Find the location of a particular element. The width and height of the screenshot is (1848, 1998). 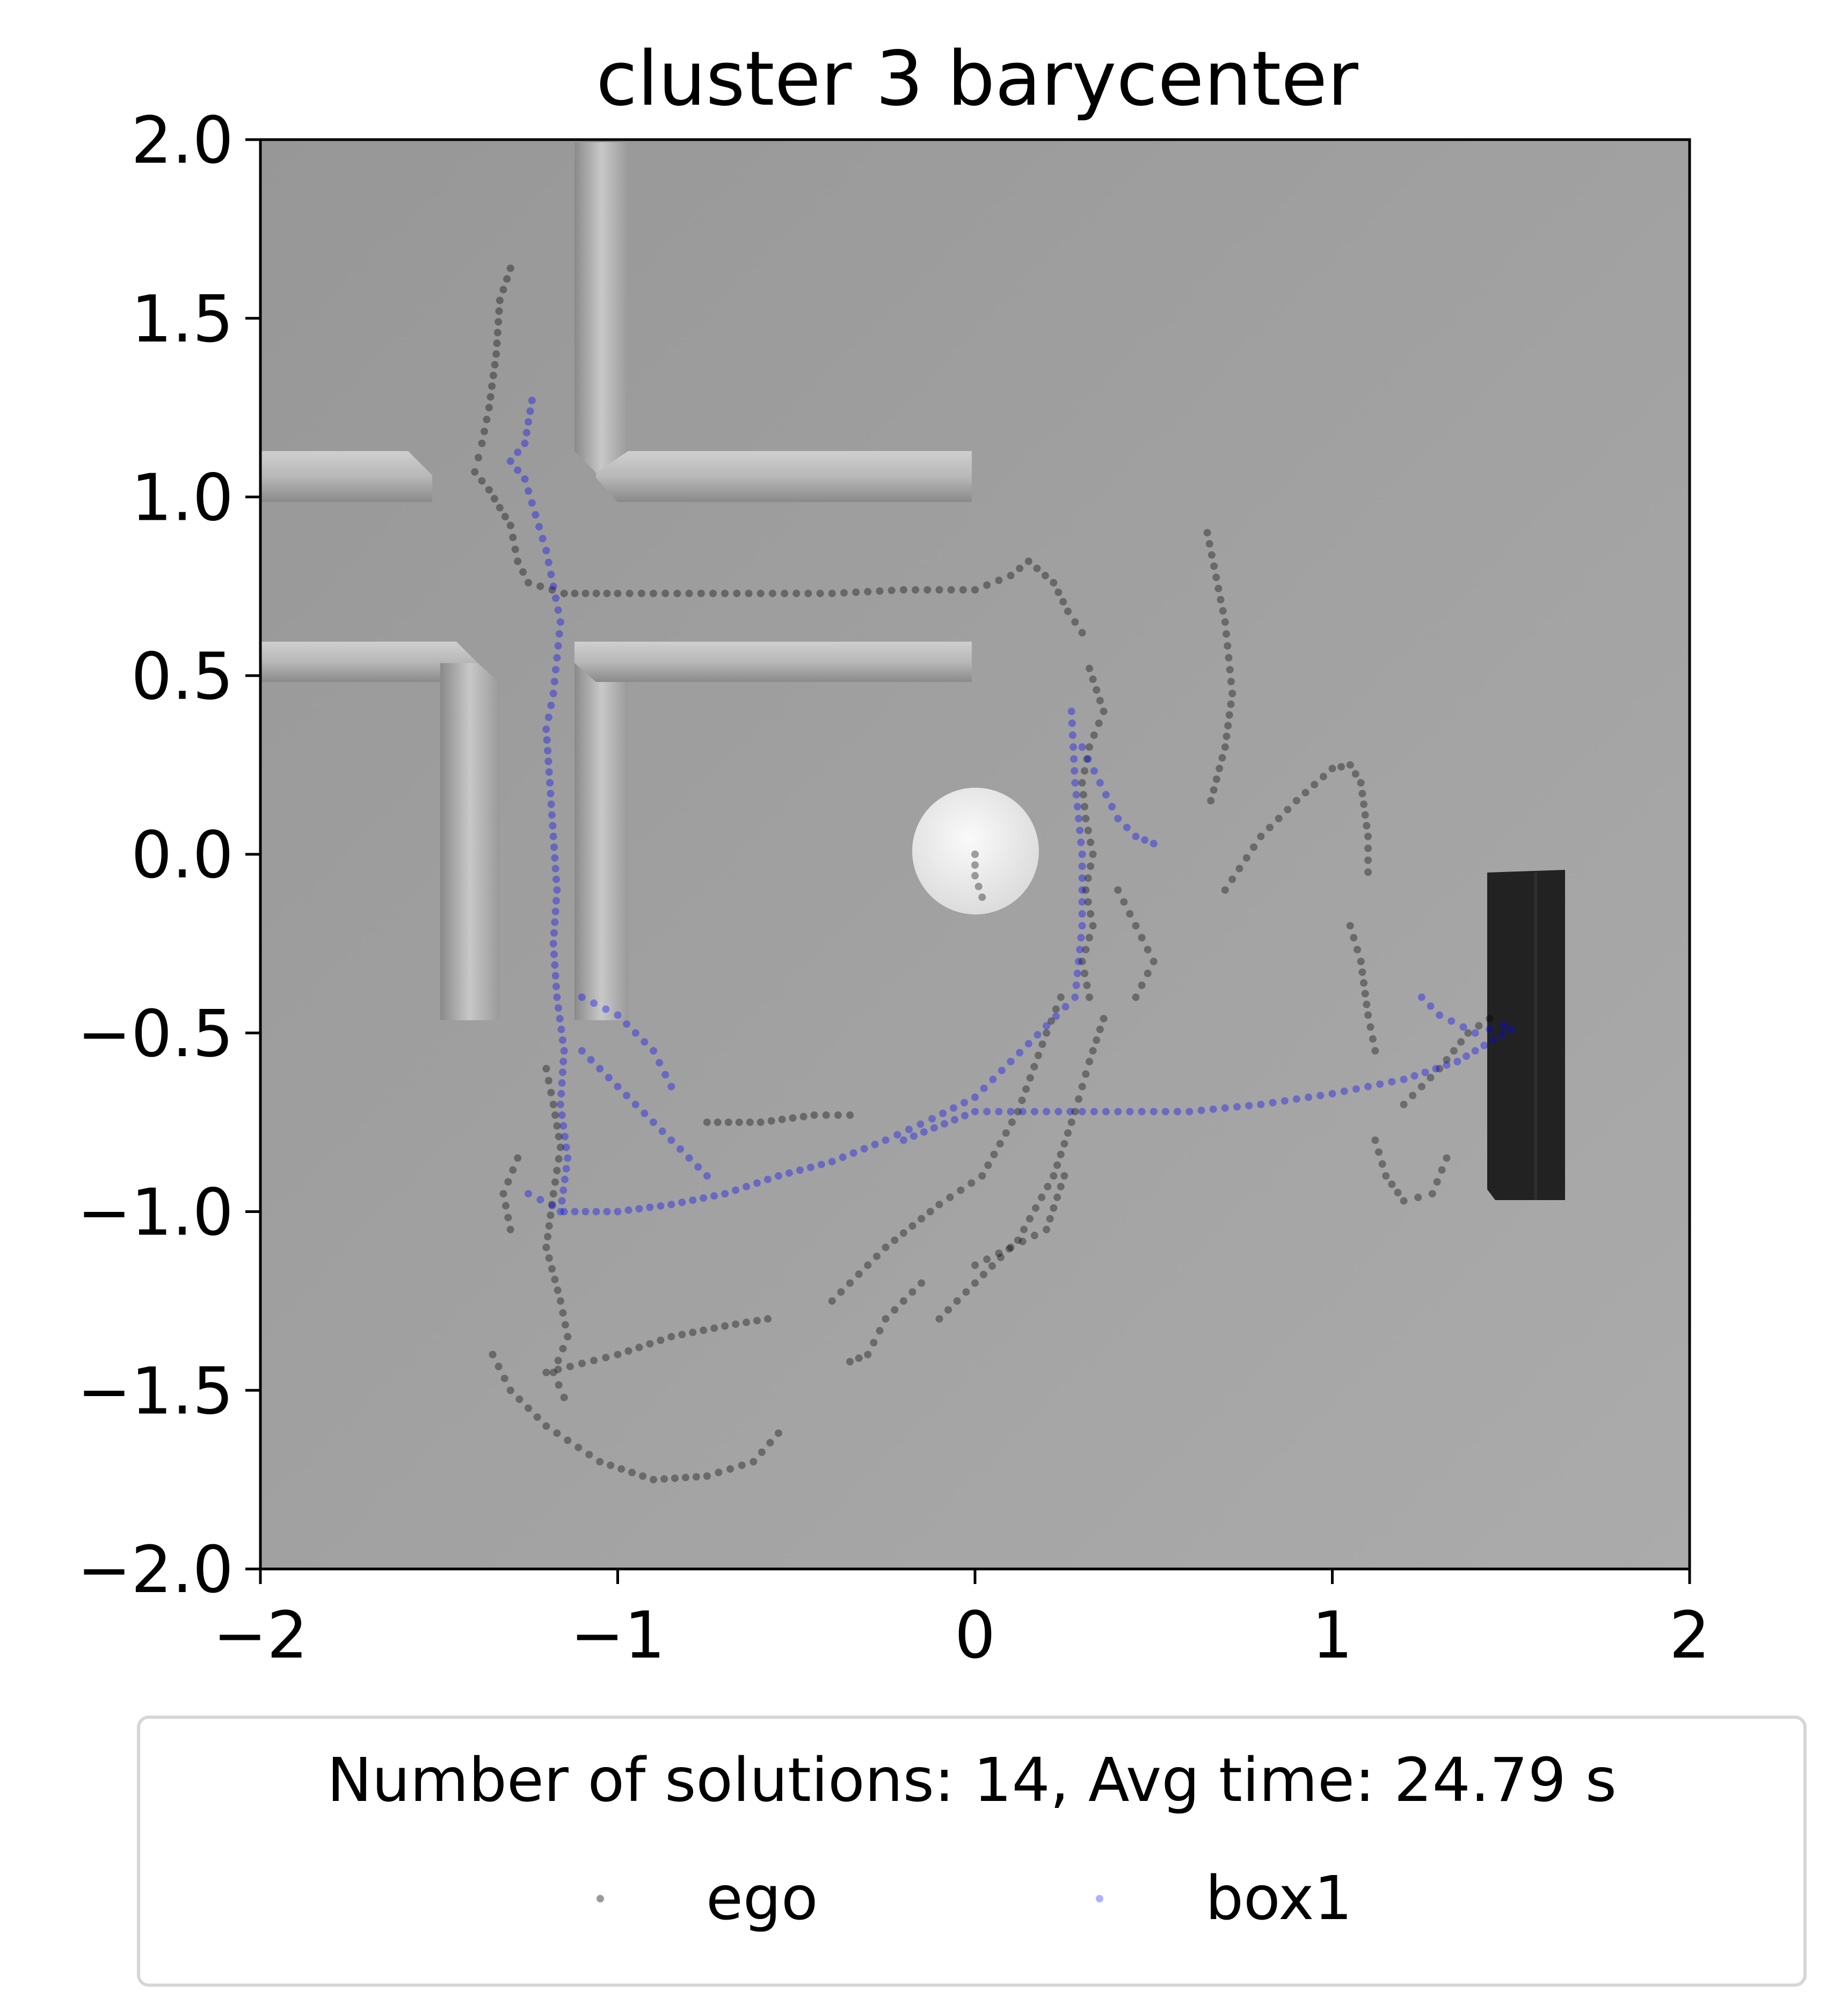

x-tick-label: 0 is located at coordinates (975, 1636).